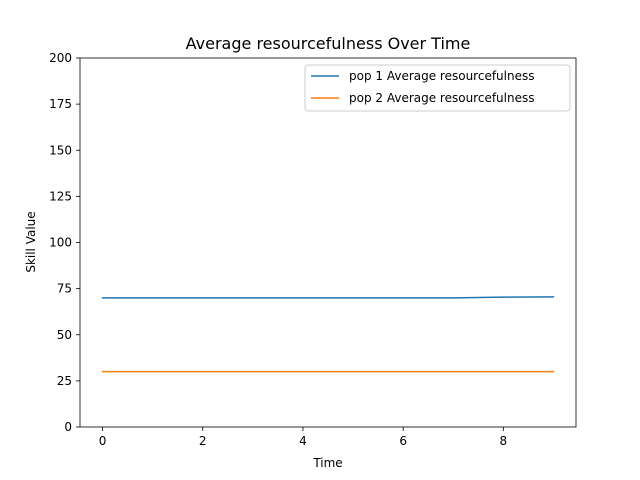 This screenshot has width=640, height=480. Describe the element at coordinates (31, 241) in the screenshot. I see `y-axis-label: Skill Value` at that location.